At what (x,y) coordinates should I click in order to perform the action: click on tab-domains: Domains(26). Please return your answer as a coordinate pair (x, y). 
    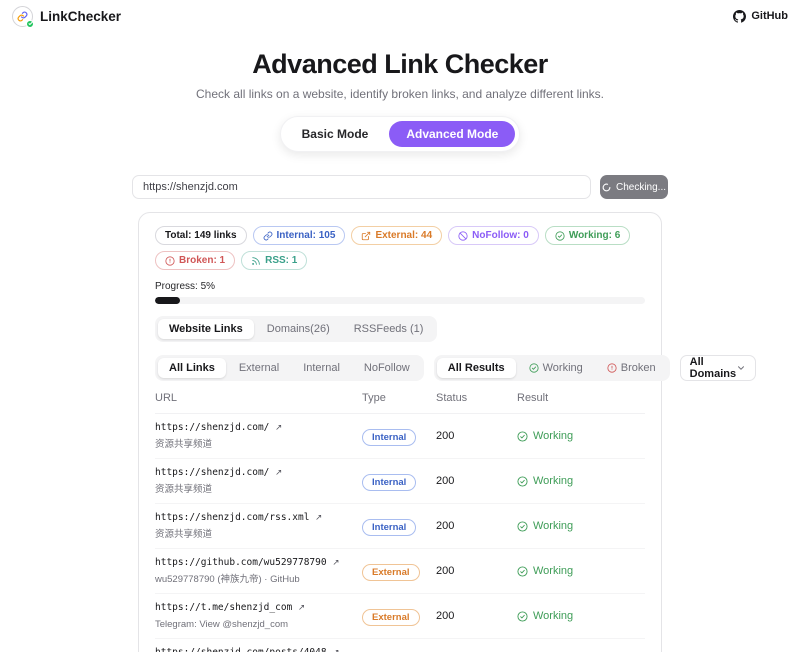
    Looking at the image, I should click on (298, 329).